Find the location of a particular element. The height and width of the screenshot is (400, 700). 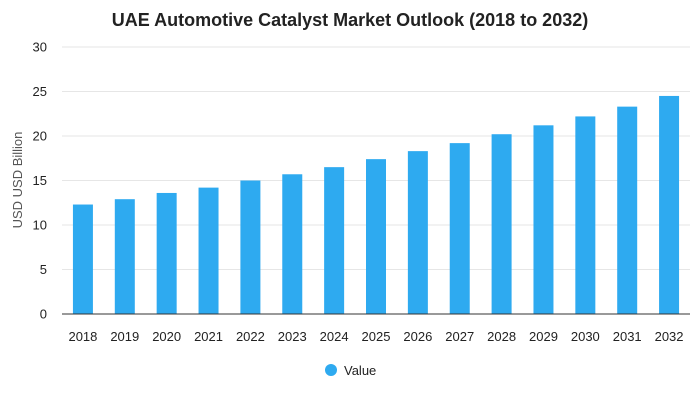

x-tick-label: 2024 is located at coordinates (334, 336).